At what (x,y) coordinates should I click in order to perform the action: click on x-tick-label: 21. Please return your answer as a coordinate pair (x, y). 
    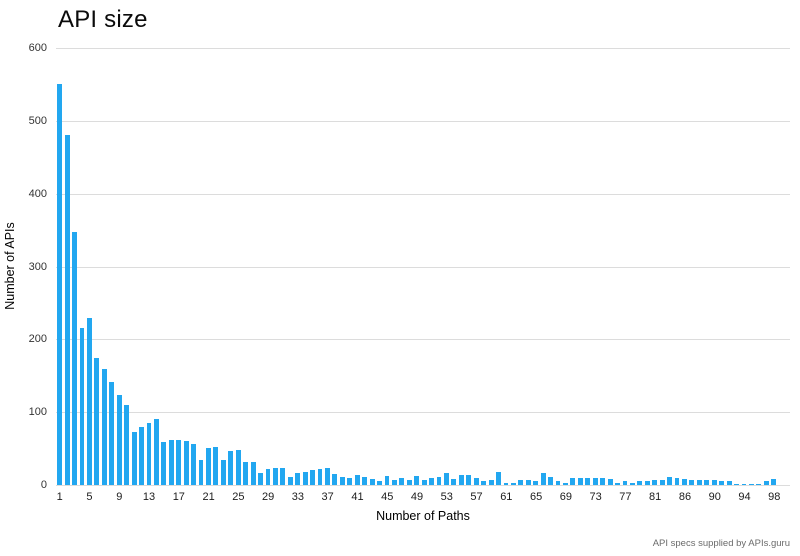
    Looking at the image, I should click on (208, 497).